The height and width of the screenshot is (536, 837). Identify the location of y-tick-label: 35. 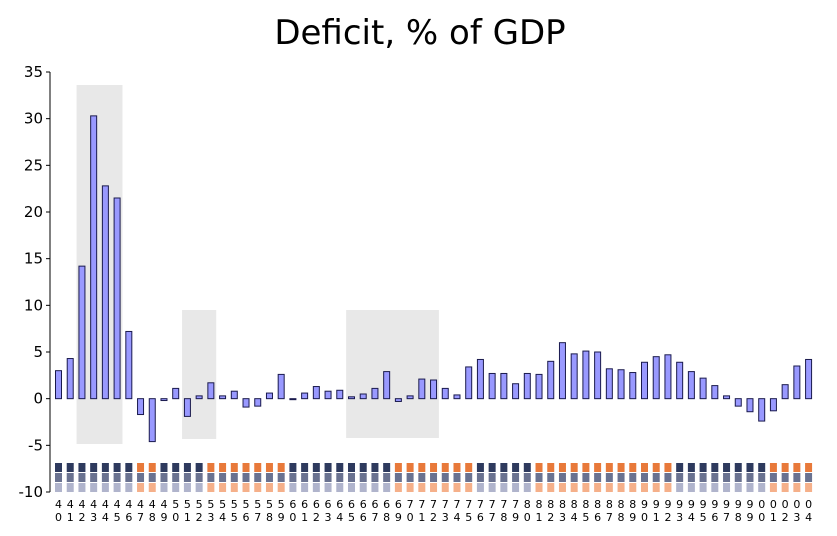
(33, 72).